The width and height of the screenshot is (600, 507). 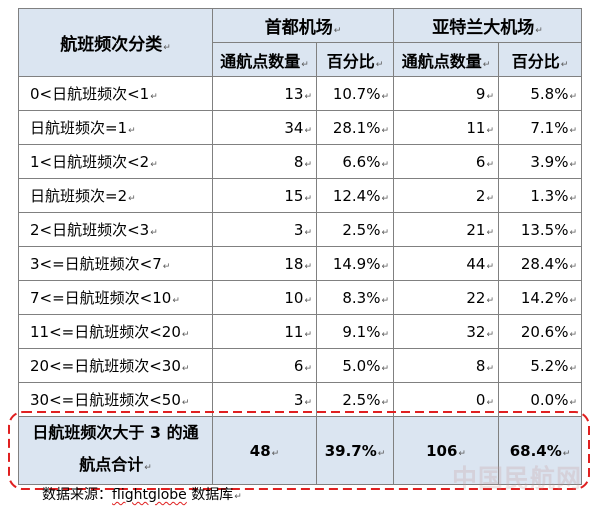 What do you see at coordinates (115, 365) in the screenshot?
I see `category-cell: 20<=日航班频次<30` at bounding box center [115, 365].